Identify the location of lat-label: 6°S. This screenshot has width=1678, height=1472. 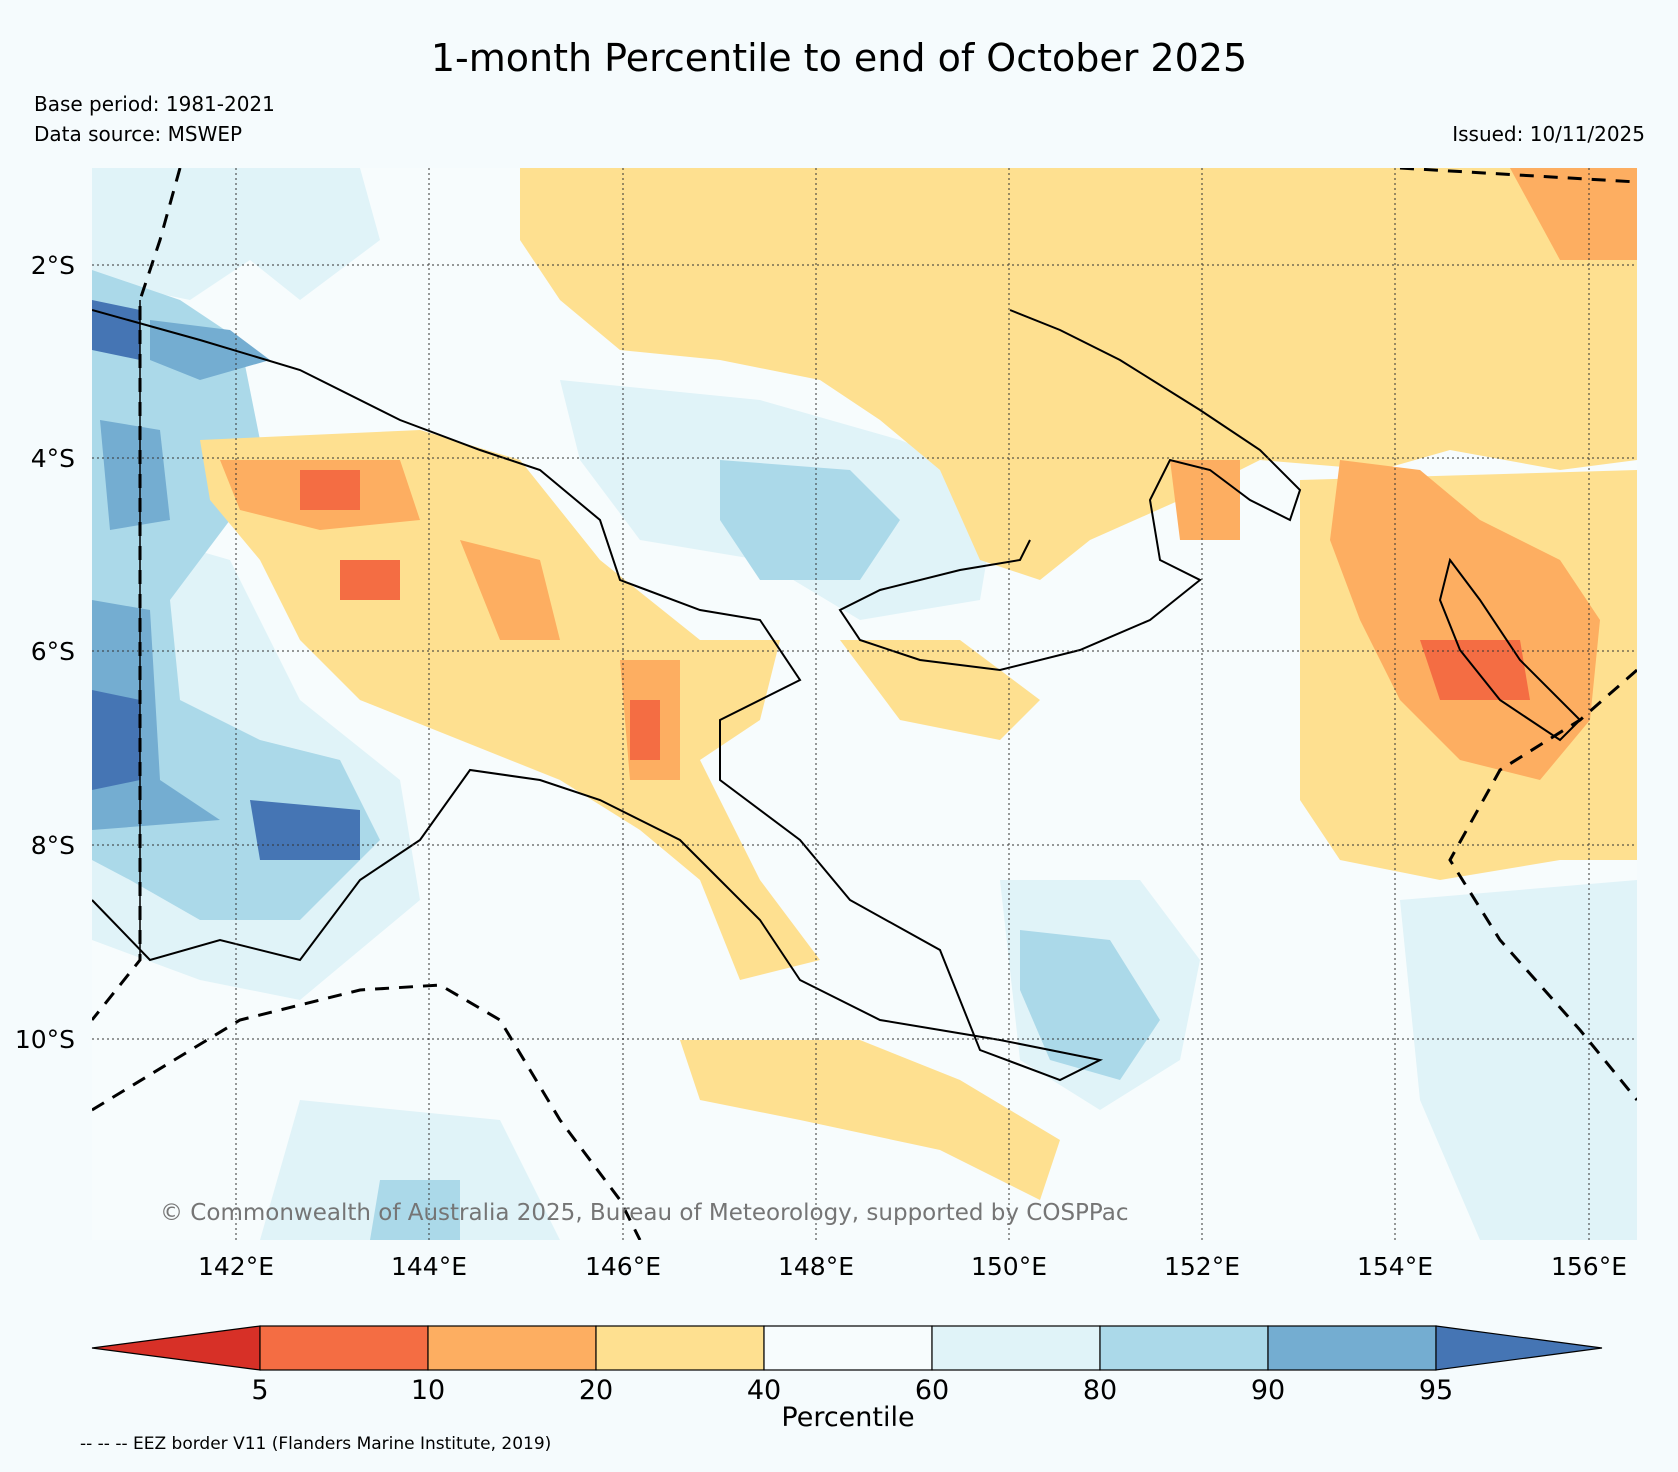
(53, 651).